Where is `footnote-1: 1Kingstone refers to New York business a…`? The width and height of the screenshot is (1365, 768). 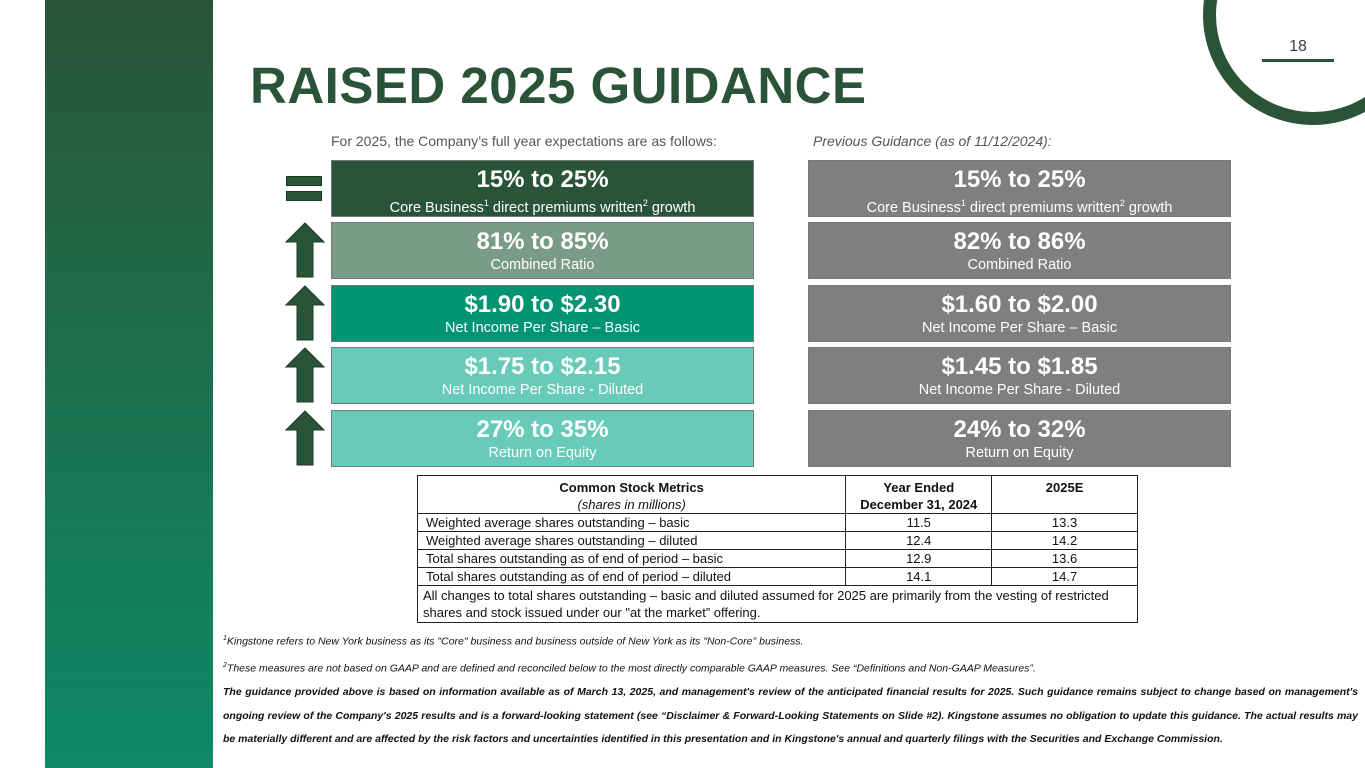 footnote-1: 1Kingstone refers to New York business a… is located at coordinates (513, 641).